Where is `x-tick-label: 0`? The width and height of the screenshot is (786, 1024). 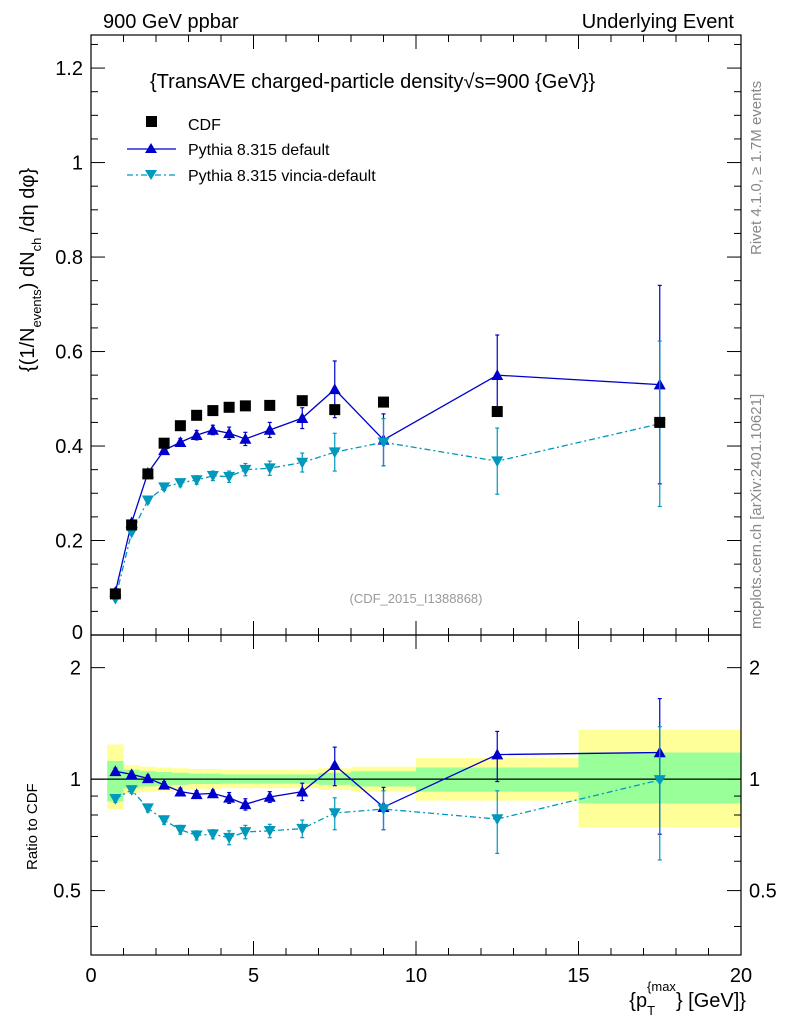 x-tick-label: 0 is located at coordinates (90, 976).